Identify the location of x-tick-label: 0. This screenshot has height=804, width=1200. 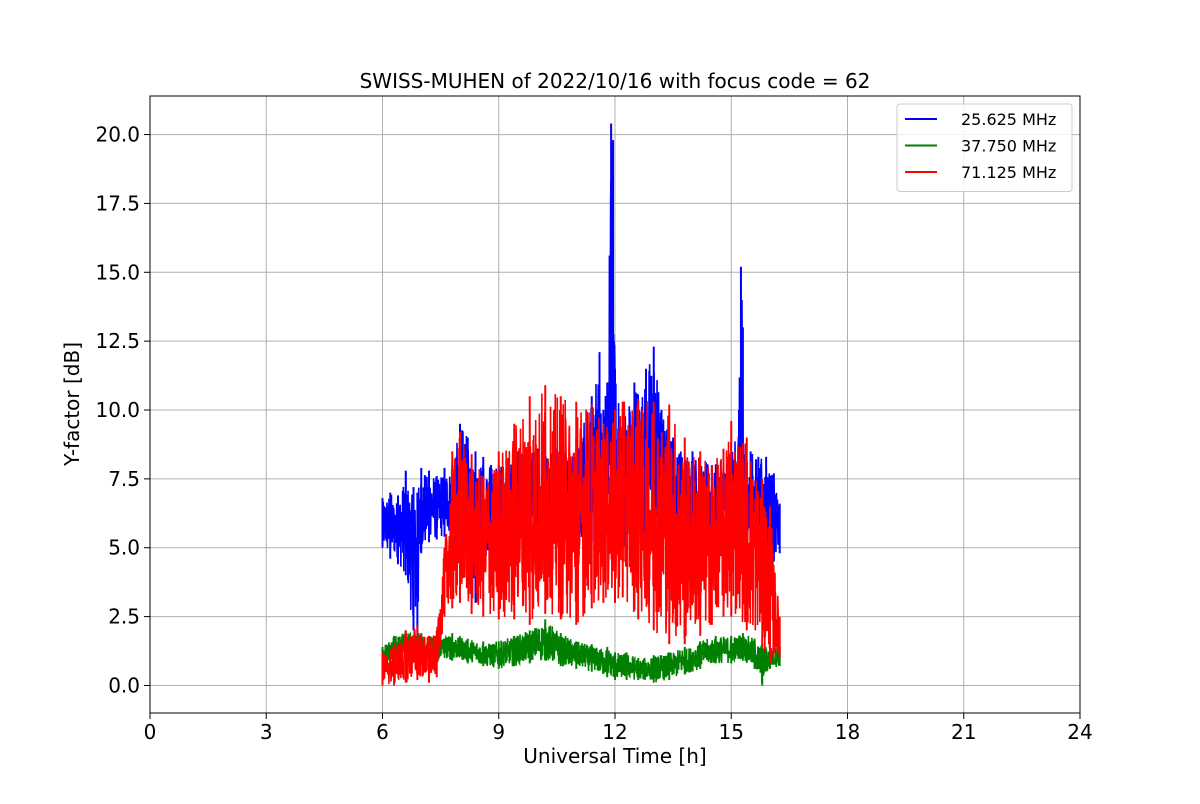
(150, 732).